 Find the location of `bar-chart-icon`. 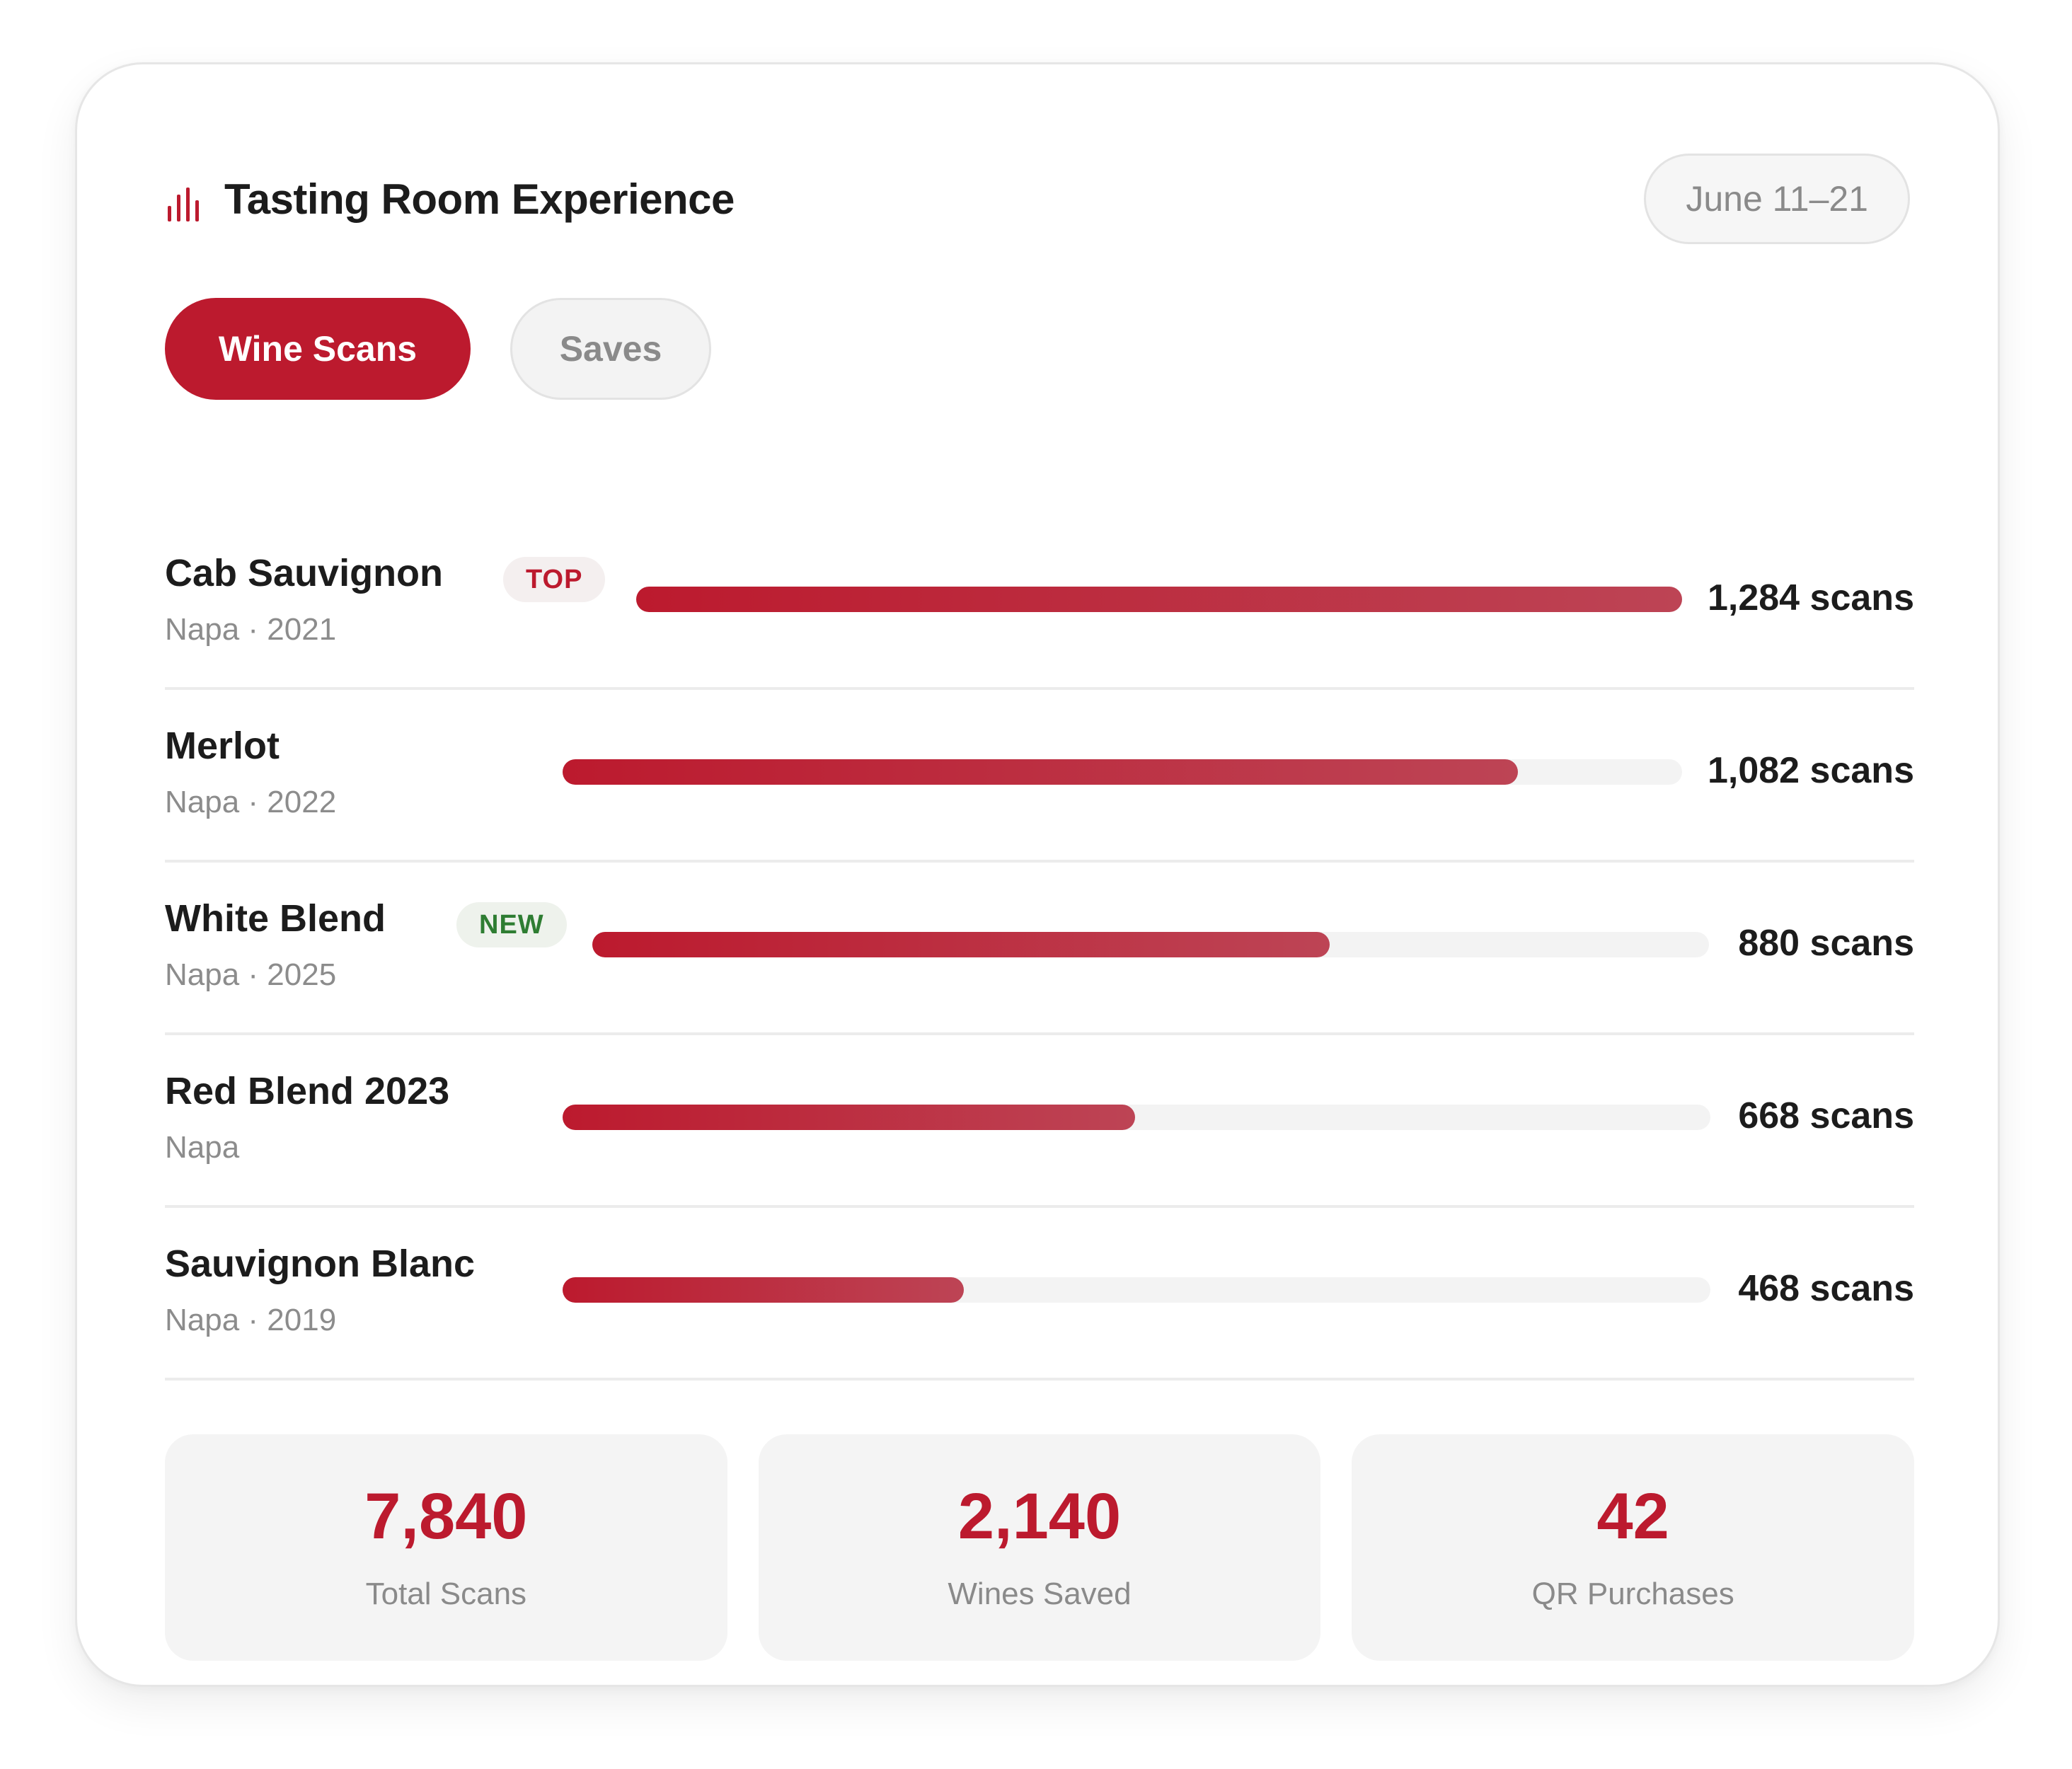

bar-chart-icon is located at coordinates (183, 204).